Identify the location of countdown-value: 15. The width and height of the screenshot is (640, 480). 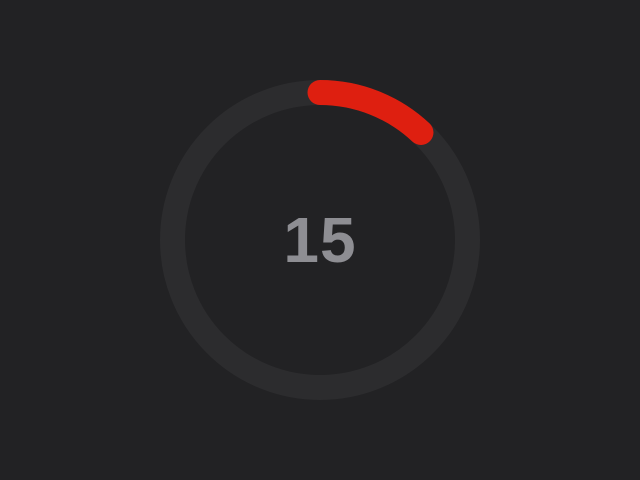
(320, 240).